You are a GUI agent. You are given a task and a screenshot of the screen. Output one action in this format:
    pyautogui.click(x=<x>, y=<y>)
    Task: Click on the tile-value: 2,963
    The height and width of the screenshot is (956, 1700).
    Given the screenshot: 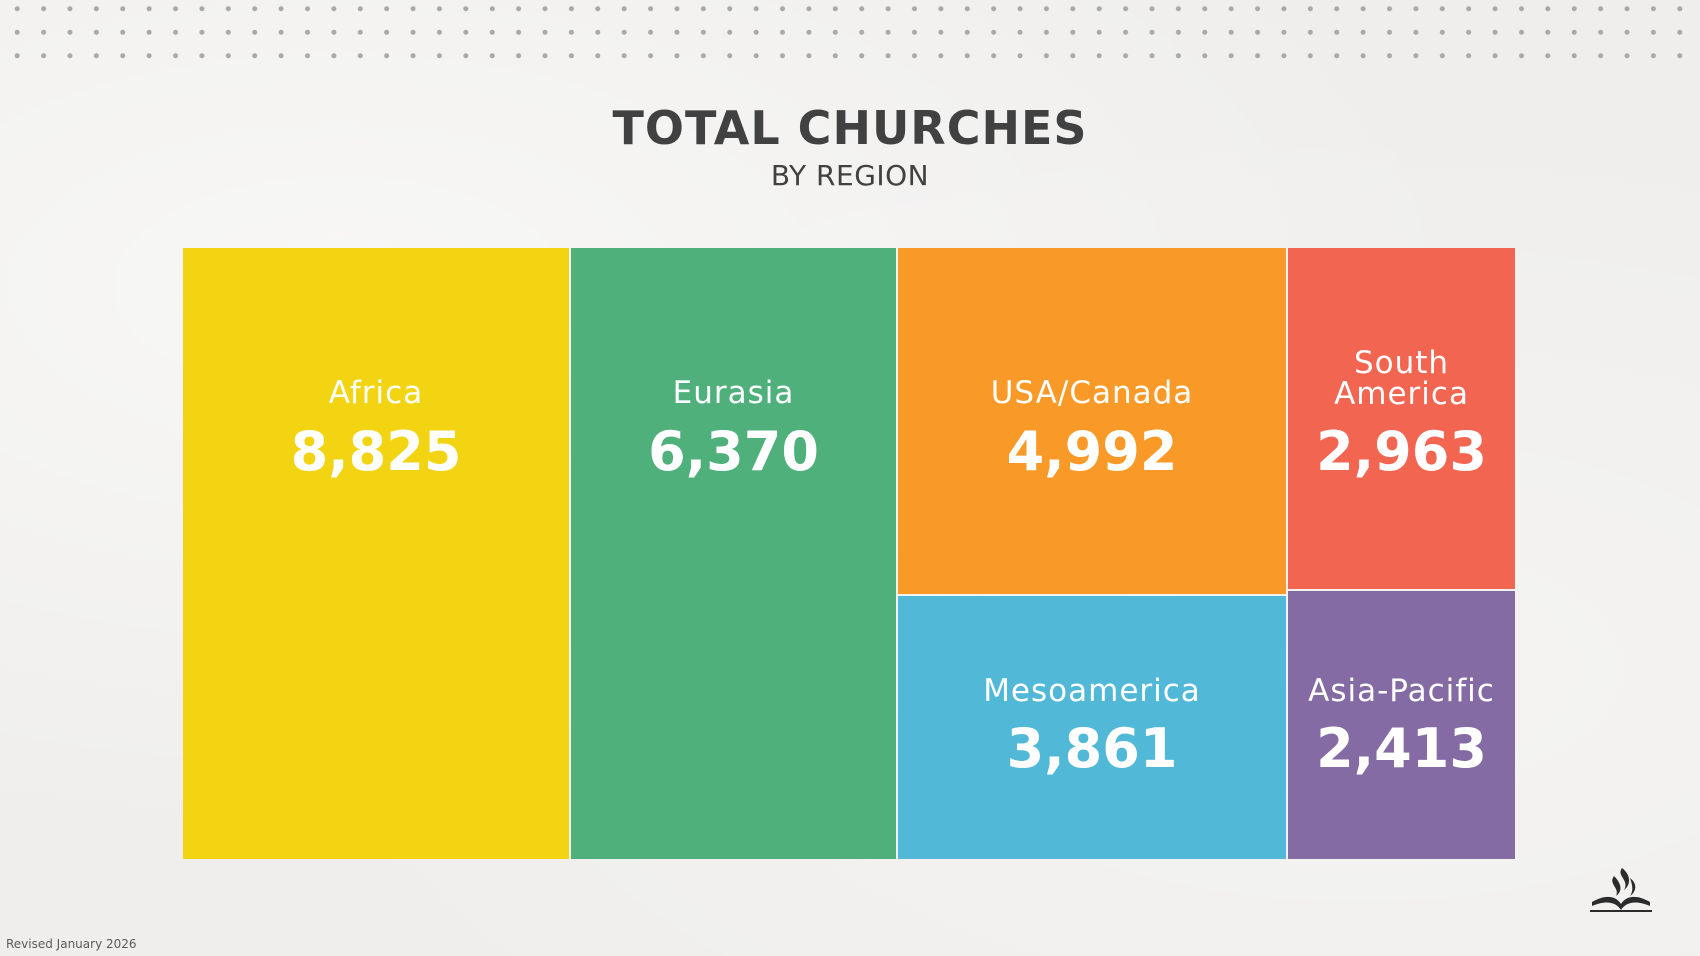 What is the action you would take?
    pyautogui.click(x=1401, y=451)
    